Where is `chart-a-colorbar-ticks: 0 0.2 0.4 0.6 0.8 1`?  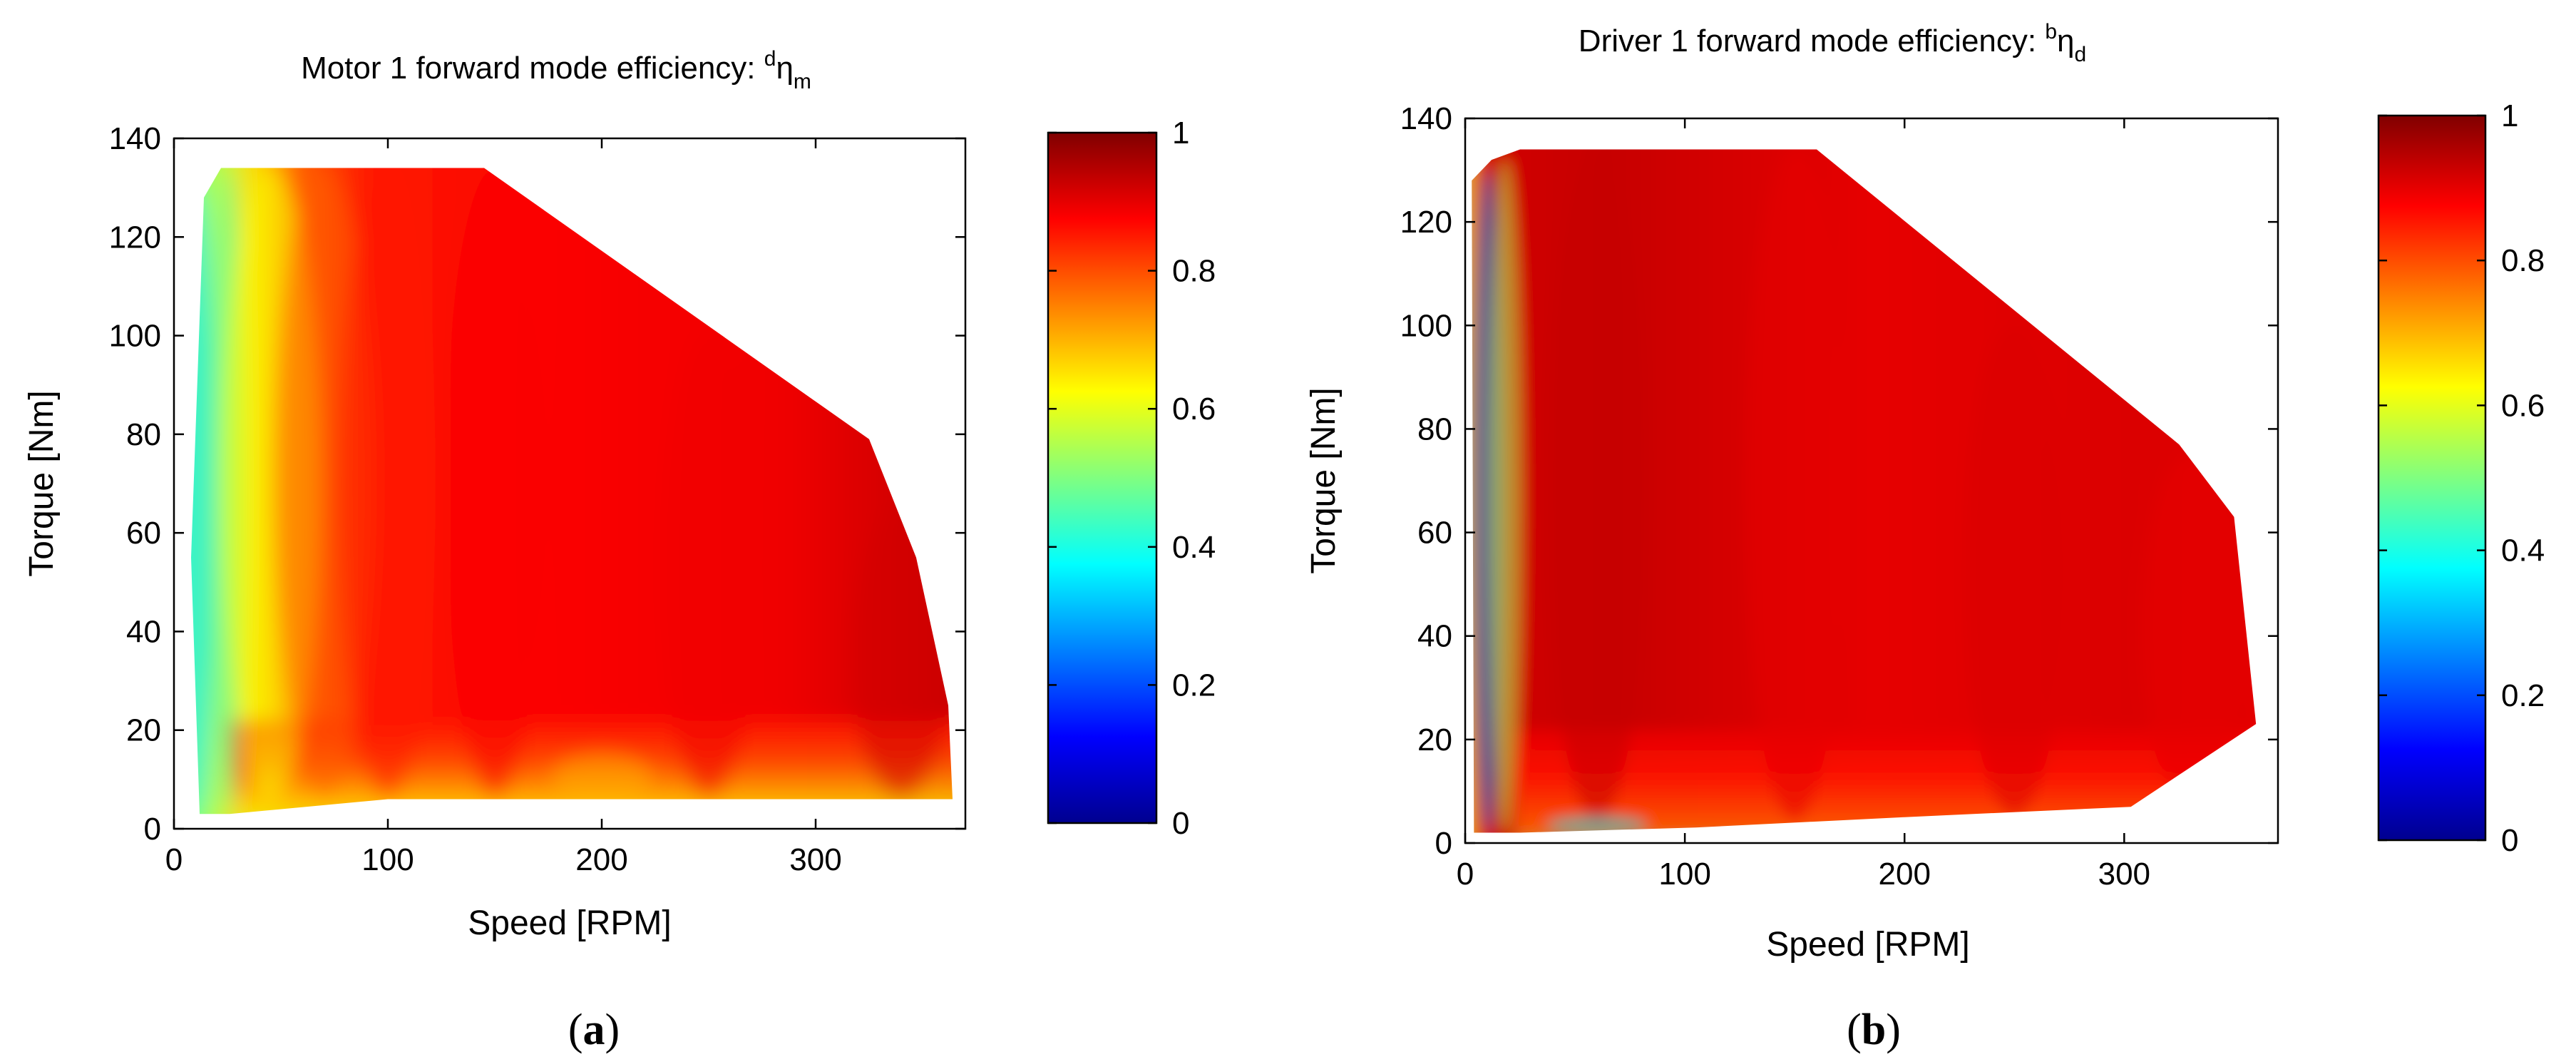
chart-a-colorbar-ticks: 0 0.2 0.4 0.6 0.8 1 is located at coordinates (1132, 478).